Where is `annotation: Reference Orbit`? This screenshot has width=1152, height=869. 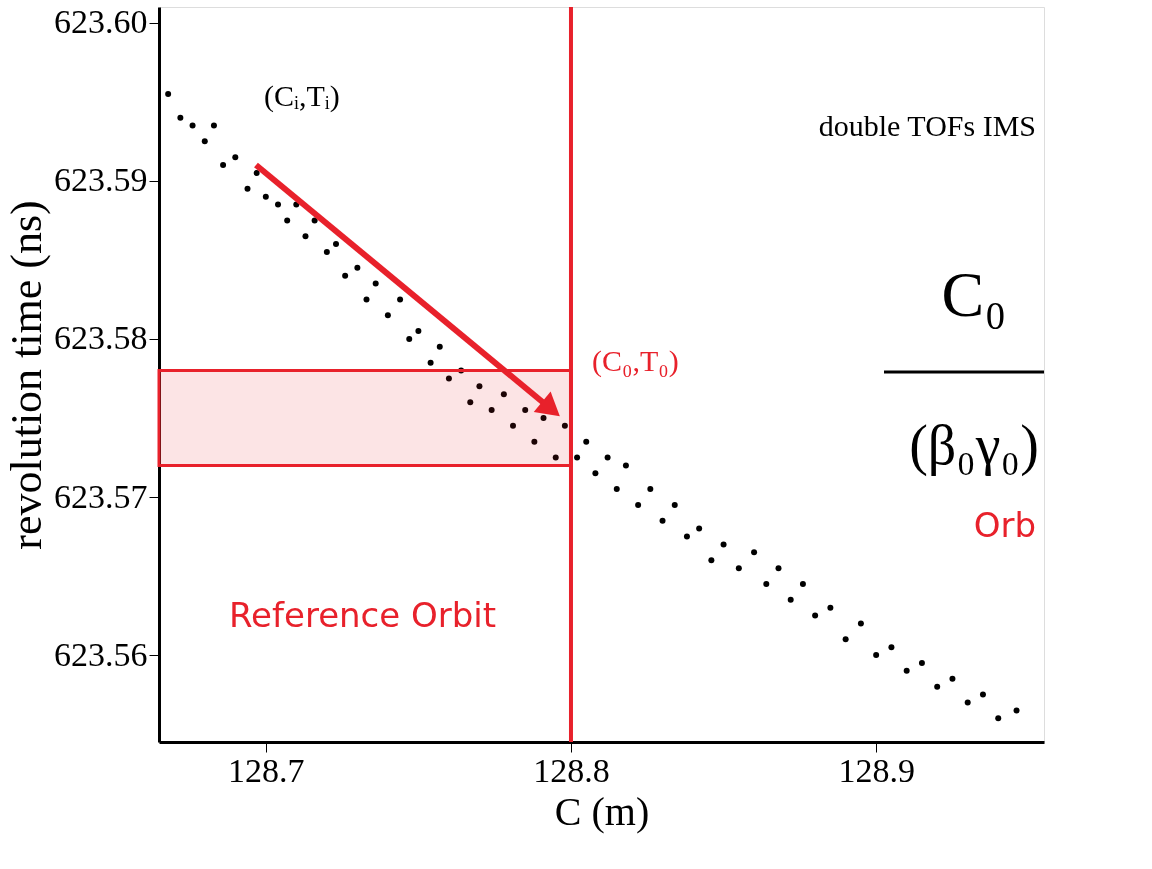
annotation: Reference Orbit is located at coordinates (363, 615).